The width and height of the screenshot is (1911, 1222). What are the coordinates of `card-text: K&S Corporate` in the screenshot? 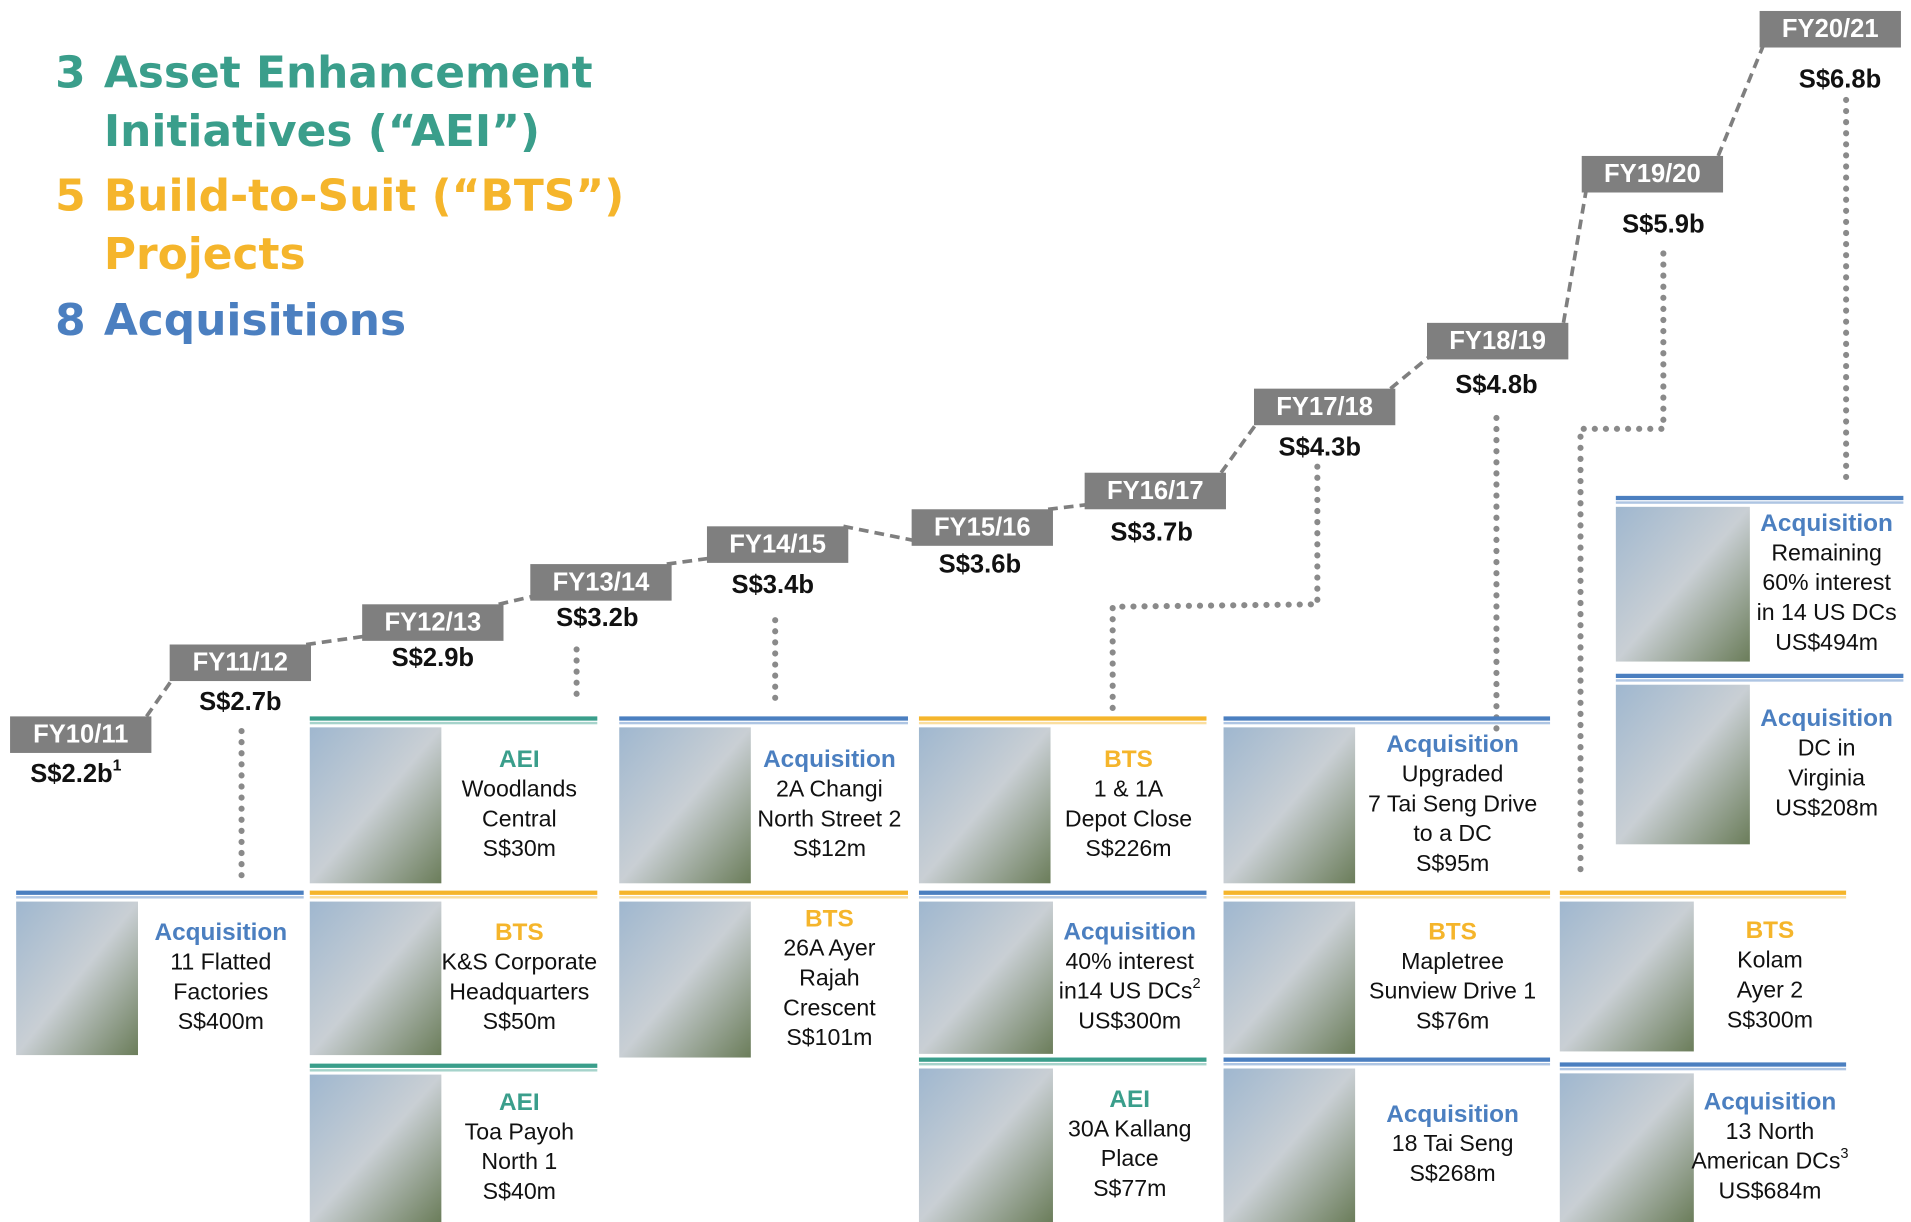 It's located at (520, 962).